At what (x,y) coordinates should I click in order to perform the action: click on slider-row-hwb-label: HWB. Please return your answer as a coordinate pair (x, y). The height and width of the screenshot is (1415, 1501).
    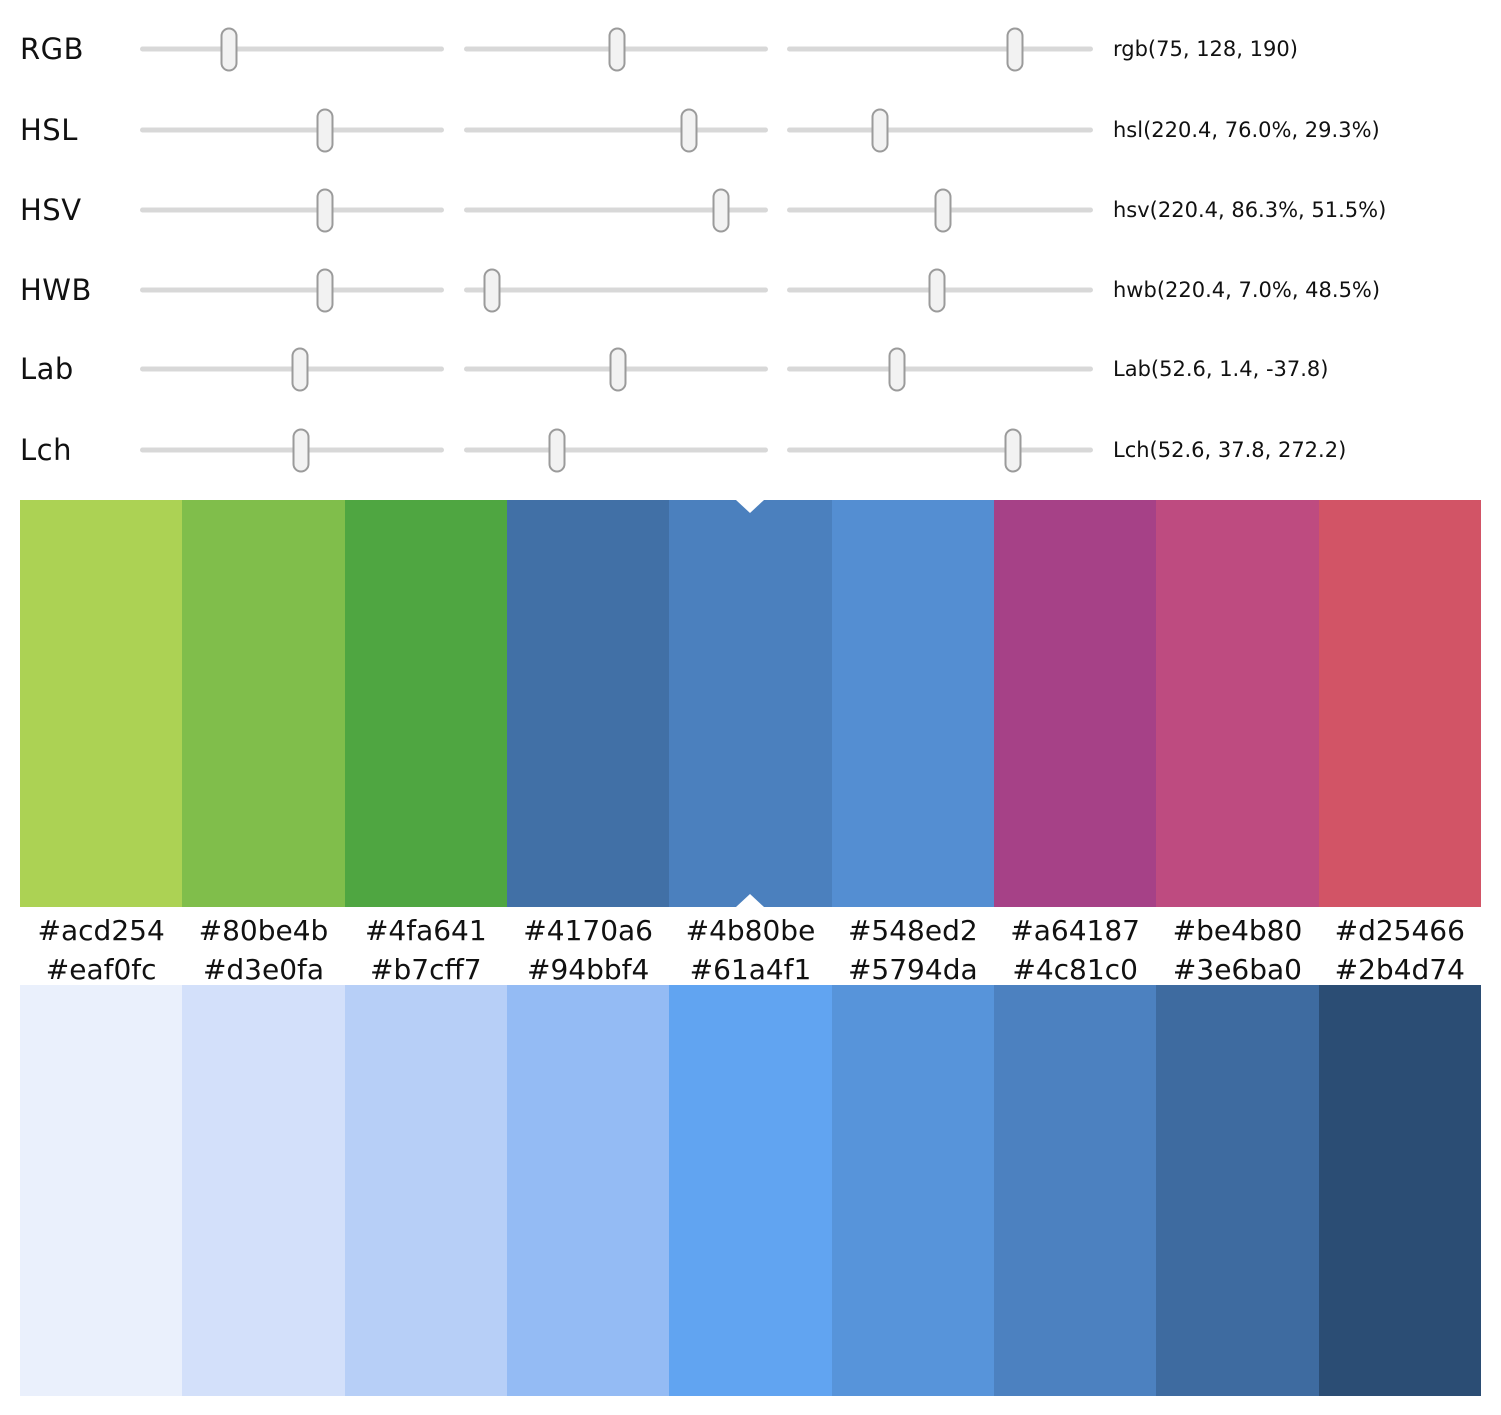
    Looking at the image, I should click on (56, 290).